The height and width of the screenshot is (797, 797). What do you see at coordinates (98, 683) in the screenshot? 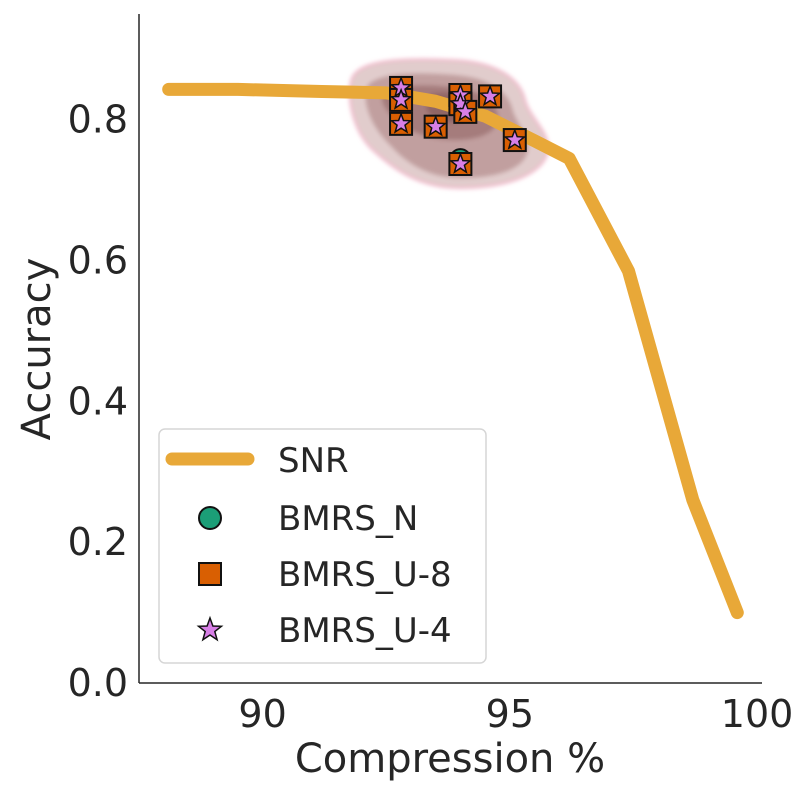
I see `y-tick-label: 0.0` at bounding box center [98, 683].